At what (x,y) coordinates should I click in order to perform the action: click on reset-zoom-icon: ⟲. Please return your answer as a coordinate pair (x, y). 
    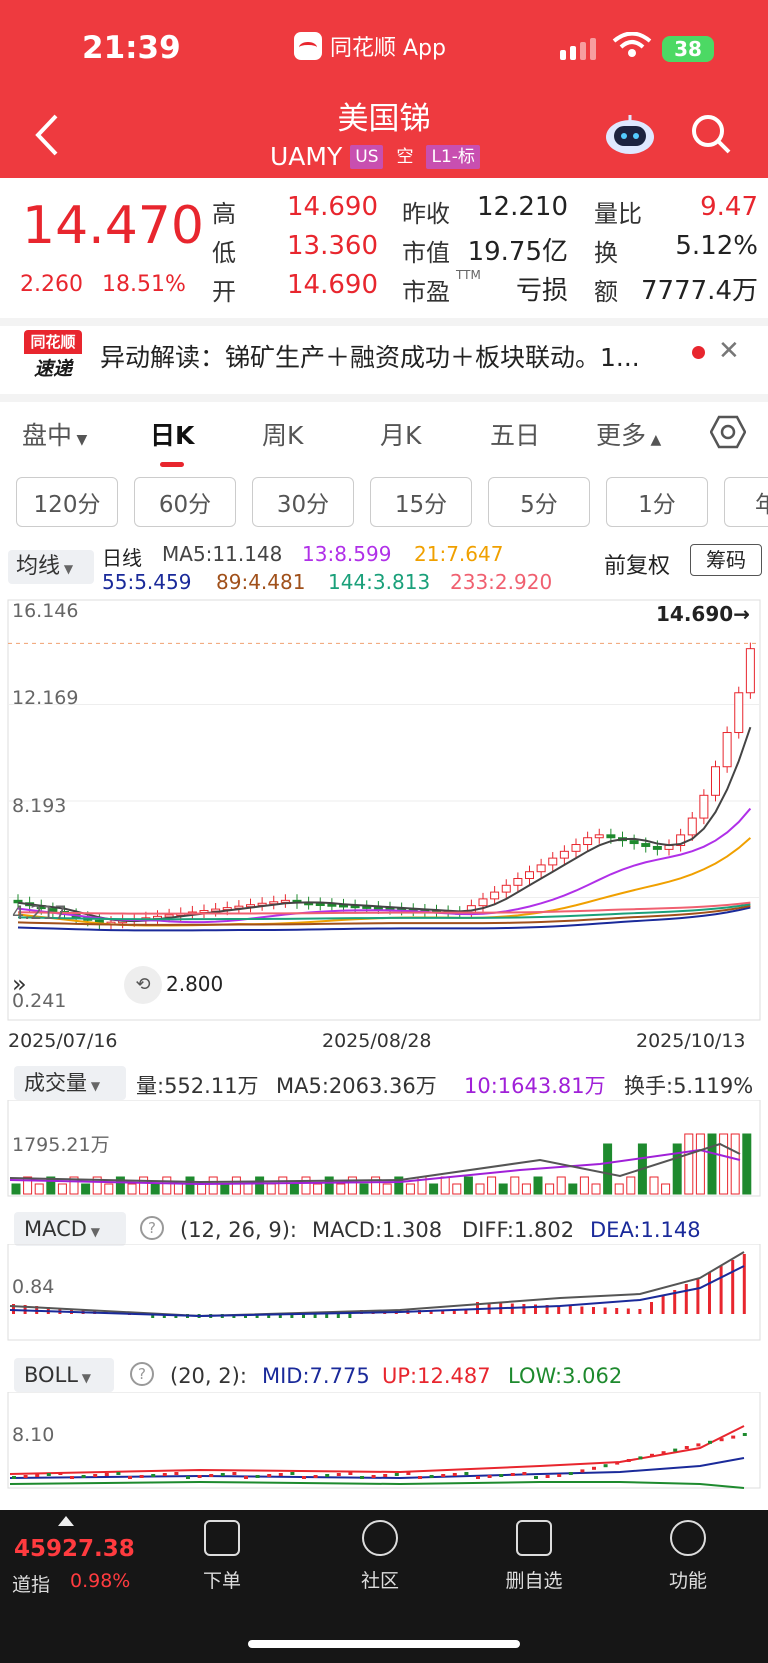
    Looking at the image, I should click on (143, 985).